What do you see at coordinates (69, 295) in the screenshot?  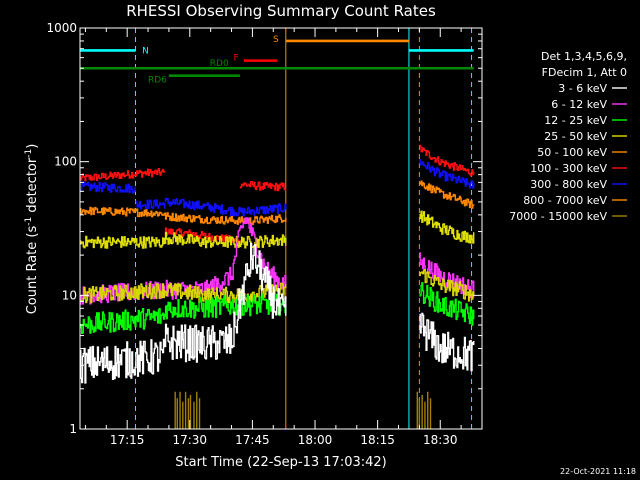 I see `y-tick-label-10: 10` at bounding box center [69, 295].